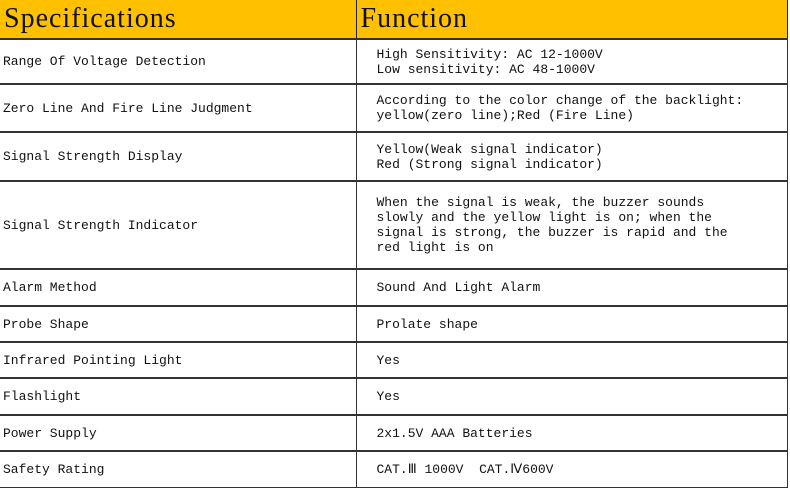  I want to click on table-row: Power Supply 2x1.5V AAA Batteries, so click(394, 433).